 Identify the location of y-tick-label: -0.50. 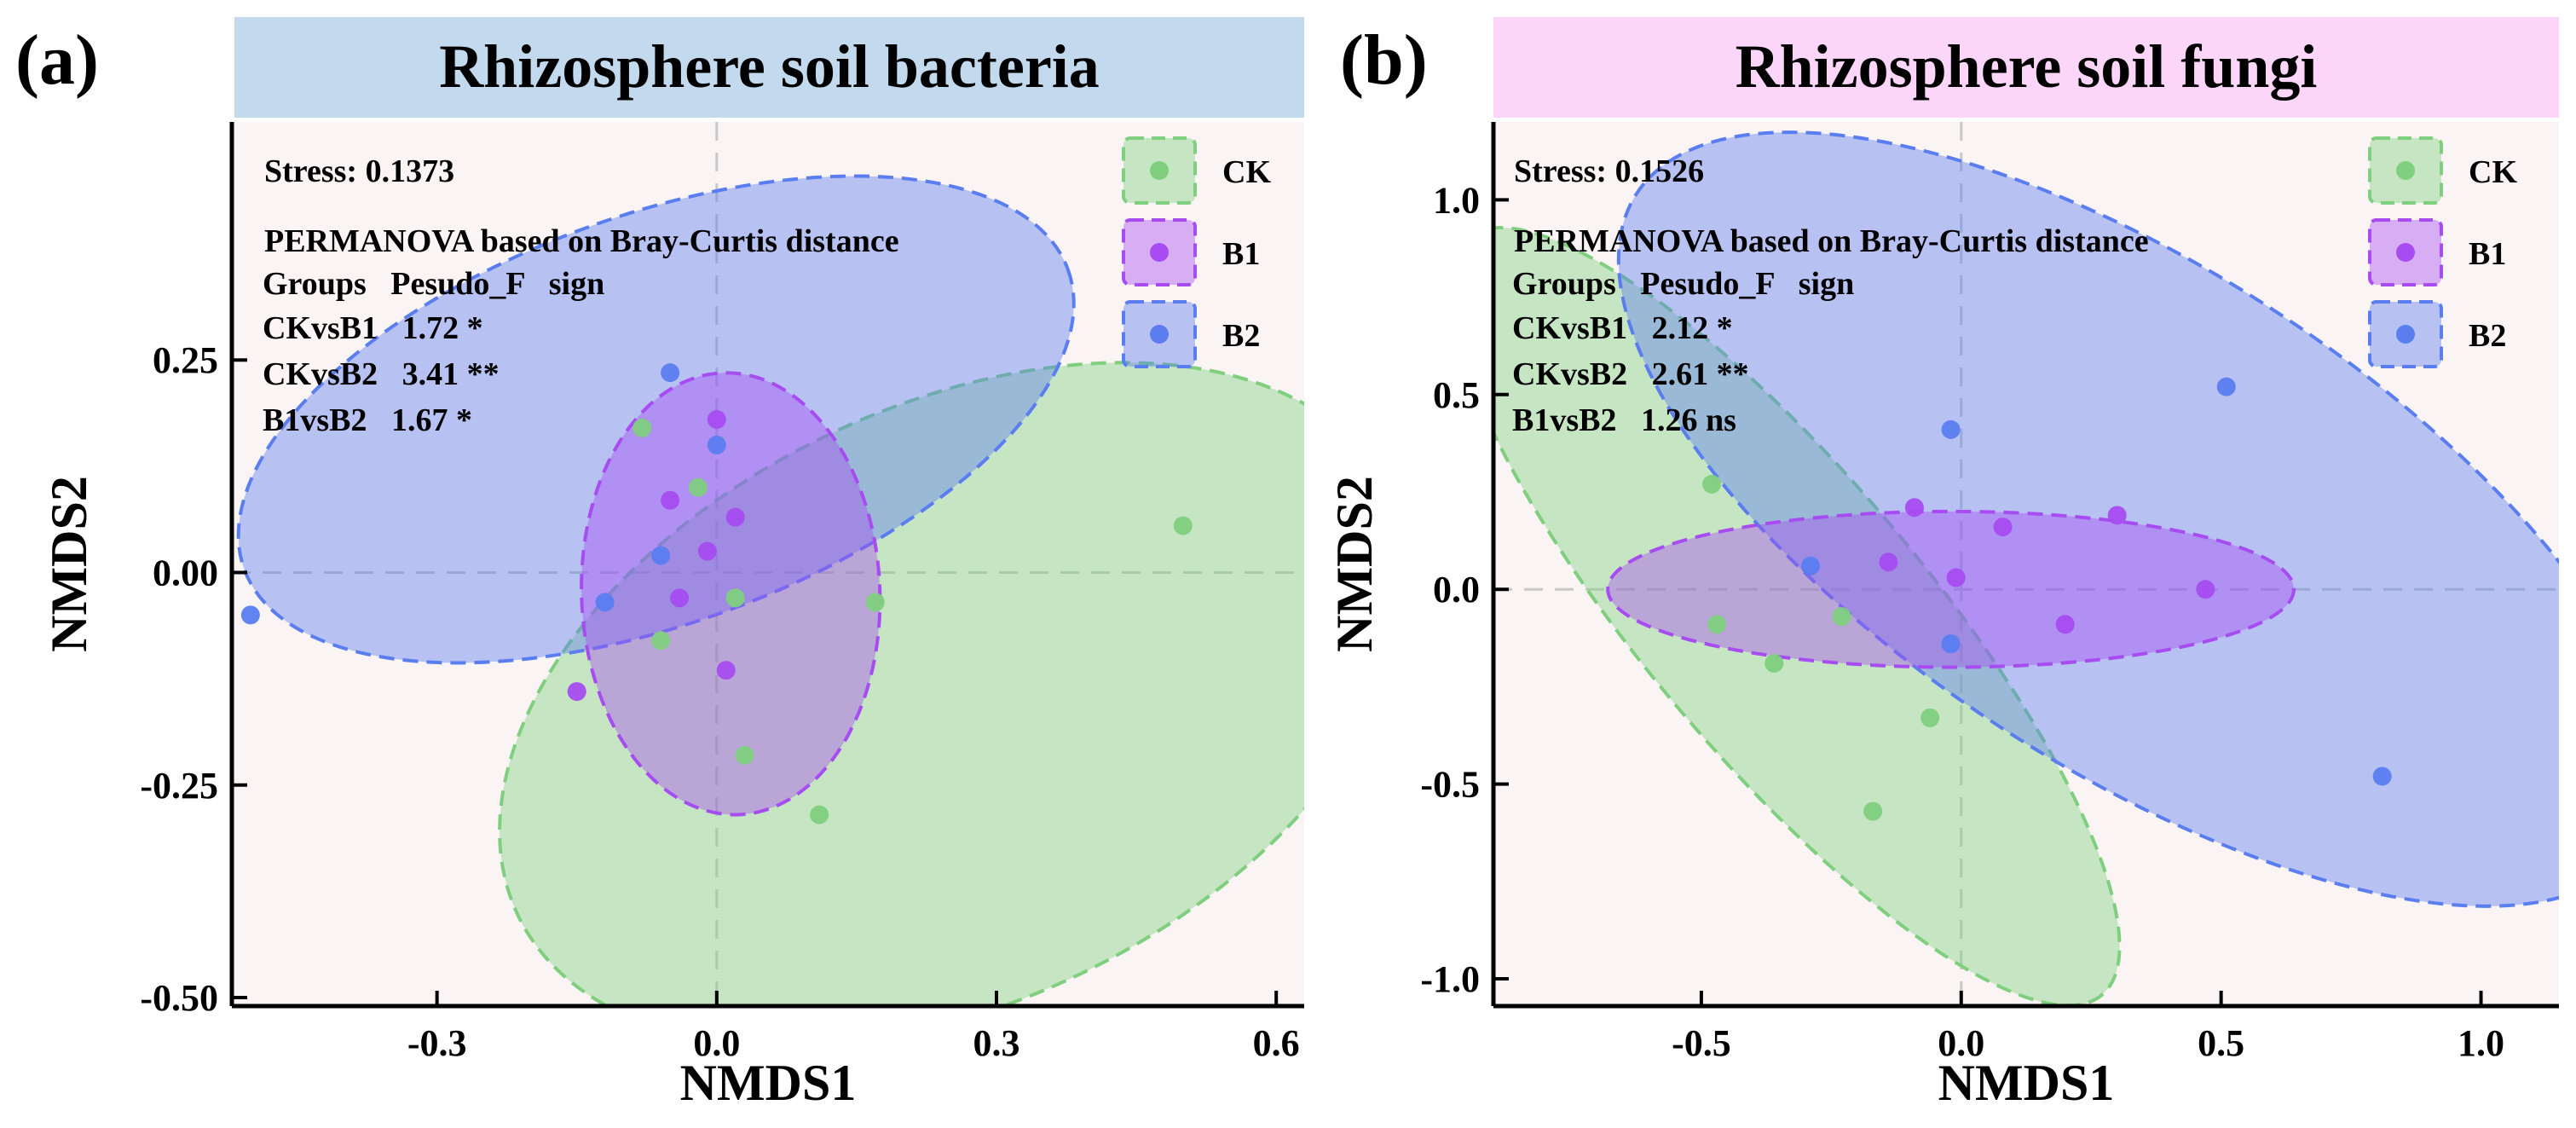
(179, 998).